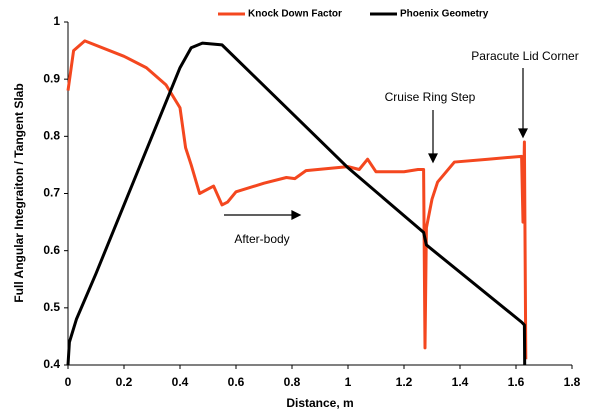 The image size is (598, 418). Describe the element at coordinates (51, 250) in the screenshot. I see `y-tick-label: 0.6` at that location.